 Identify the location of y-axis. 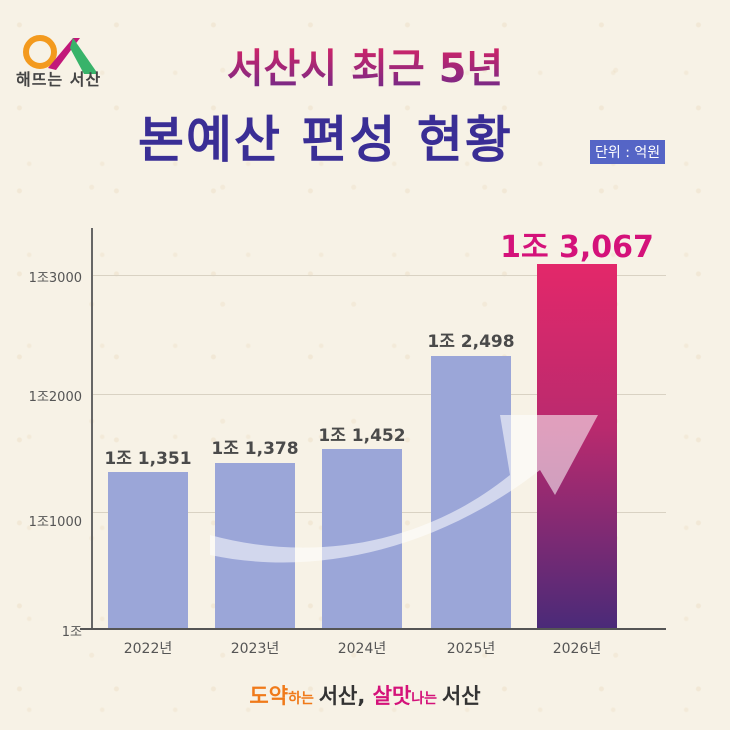
(92, 429).